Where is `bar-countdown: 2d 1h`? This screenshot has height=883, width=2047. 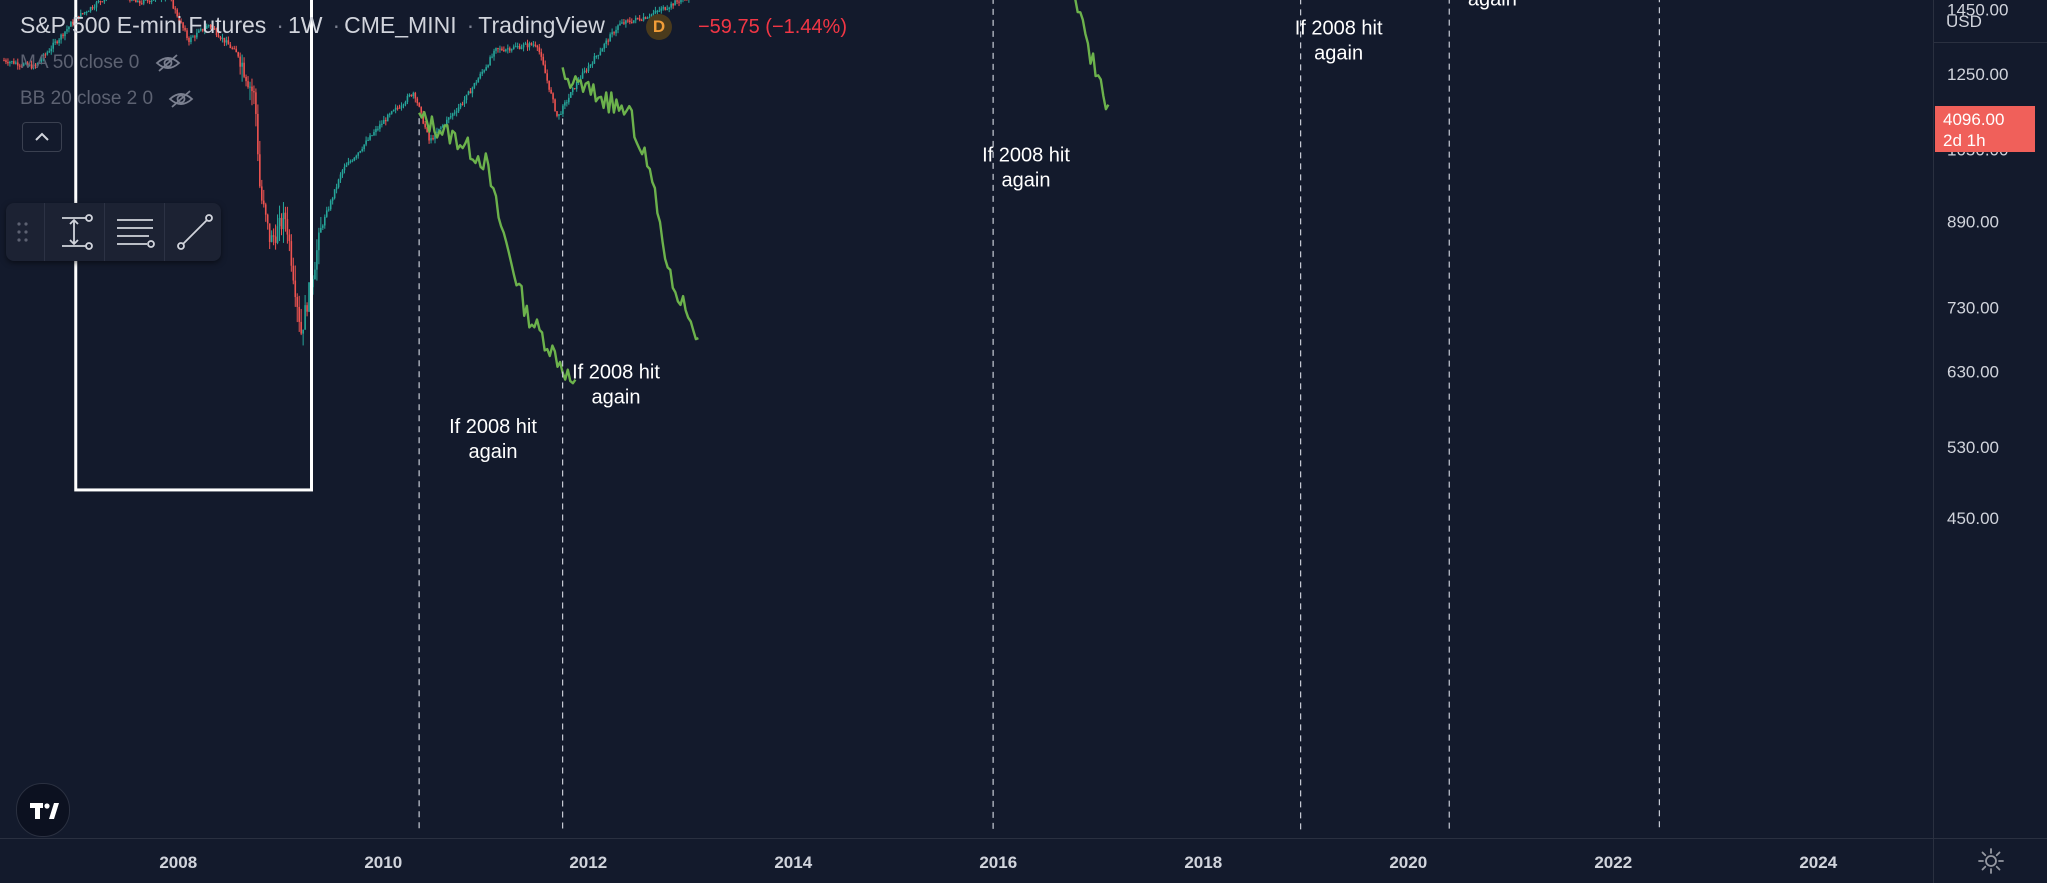
bar-countdown: 2d 1h is located at coordinates (1964, 140).